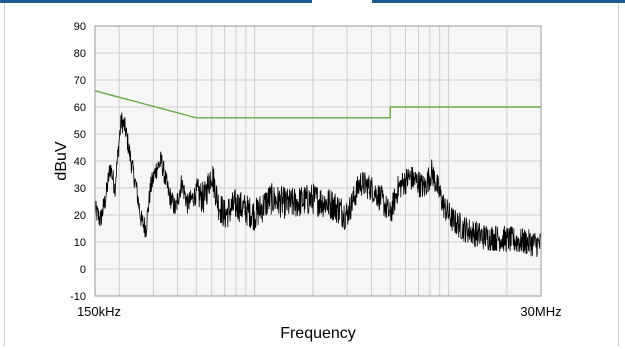 This screenshot has width=625, height=349. What do you see at coordinates (61, 160) in the screenshot?
I see `y-axis-label: dBuV` at bounding box center [61, 160].